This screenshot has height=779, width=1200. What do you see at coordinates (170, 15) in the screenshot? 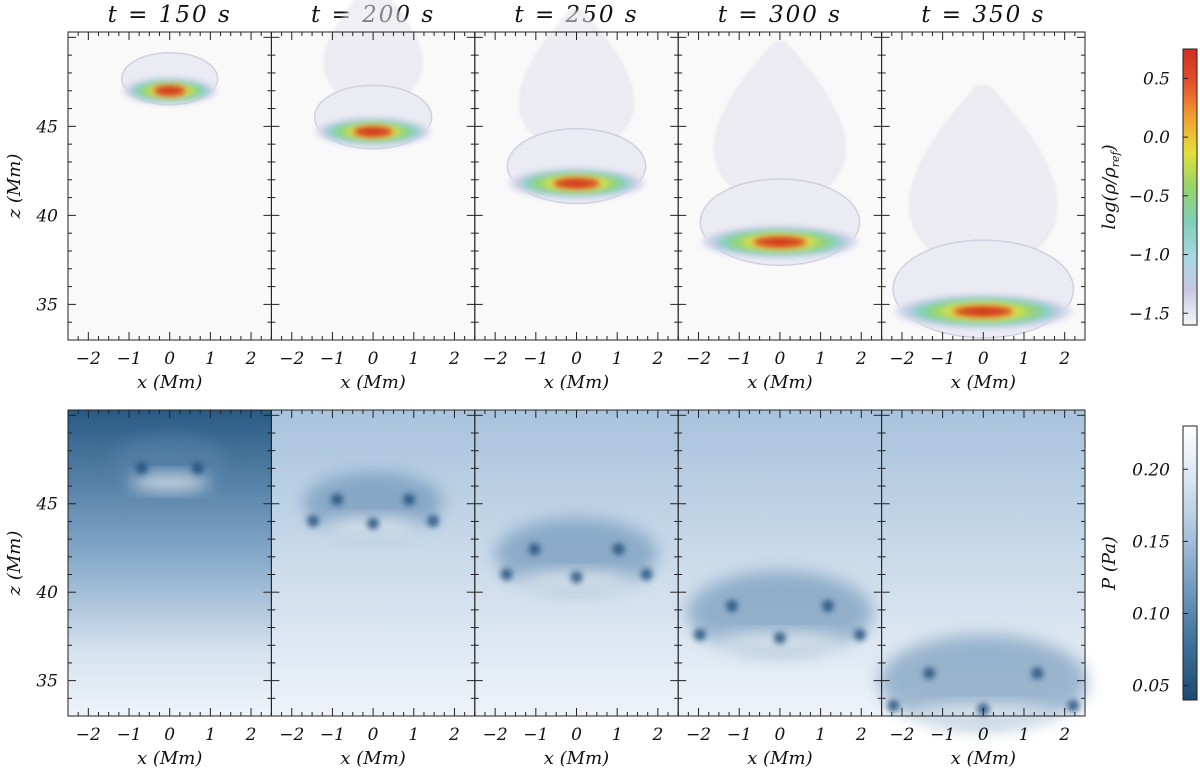
I see `panel-title: t = 150 s` at bounding box center [170, 15].